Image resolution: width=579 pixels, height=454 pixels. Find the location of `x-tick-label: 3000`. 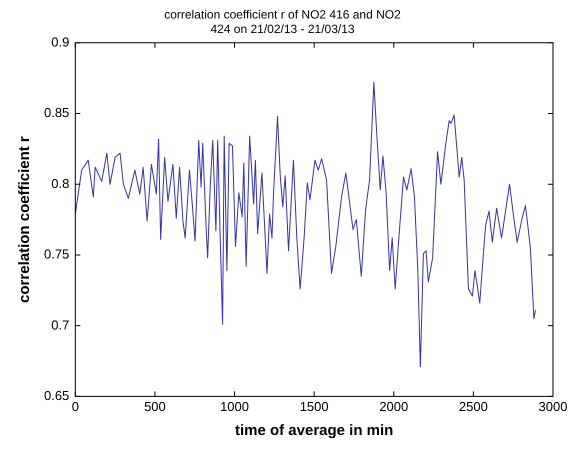

x-tick-label: 3000 is located at coordinates (553, 406).